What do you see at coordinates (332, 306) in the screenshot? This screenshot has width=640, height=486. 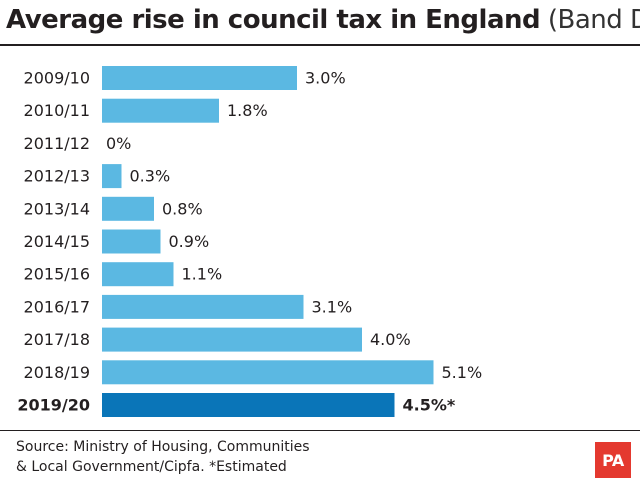 I see `value-label: 3.1%` at bounding box center [332, 306].